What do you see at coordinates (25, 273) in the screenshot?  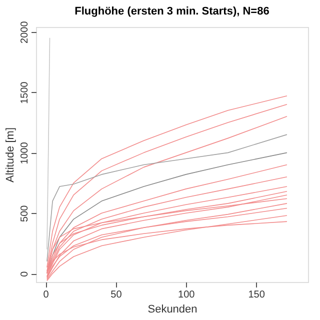 I see `y-tick-label: 0` at bounding box center [25, 273].